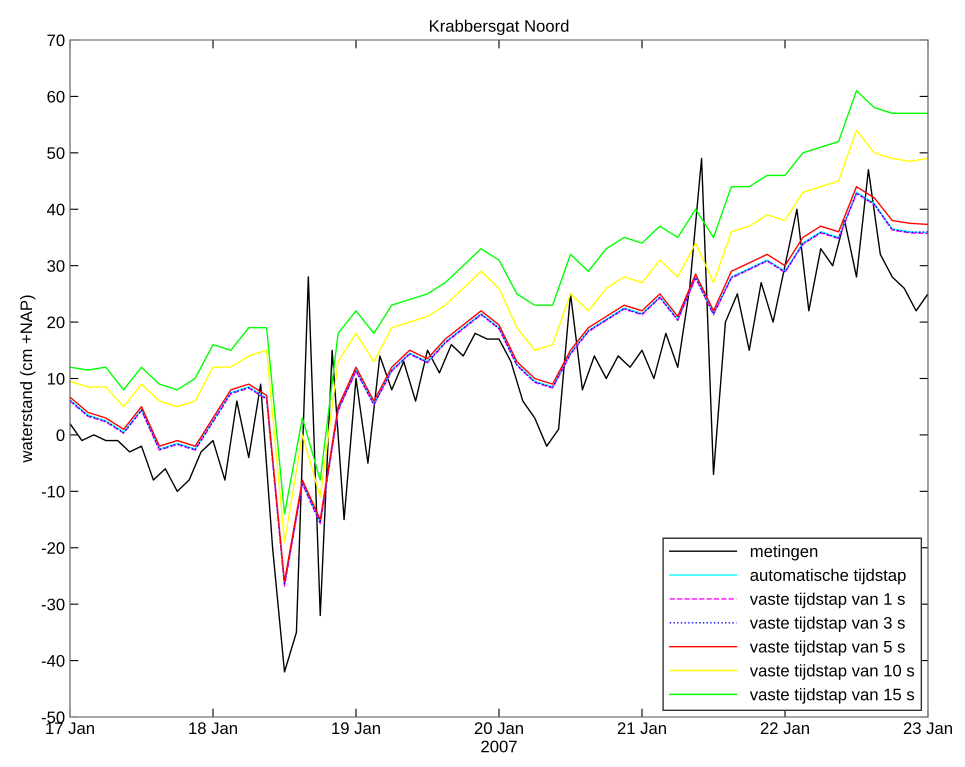 The width and height of the screenshot is (965, 767). I want to click on y-tick-label: -40, so click(53, 660).